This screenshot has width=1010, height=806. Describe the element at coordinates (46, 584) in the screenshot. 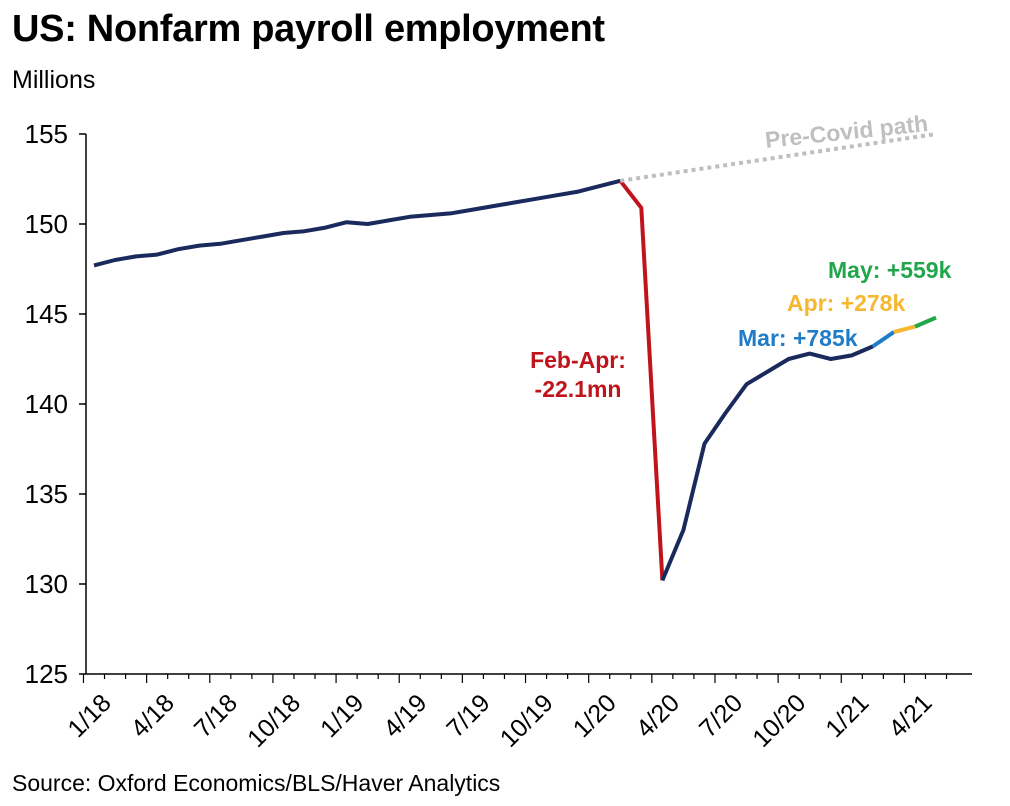

I see `y-tick-label: 130` at that location.